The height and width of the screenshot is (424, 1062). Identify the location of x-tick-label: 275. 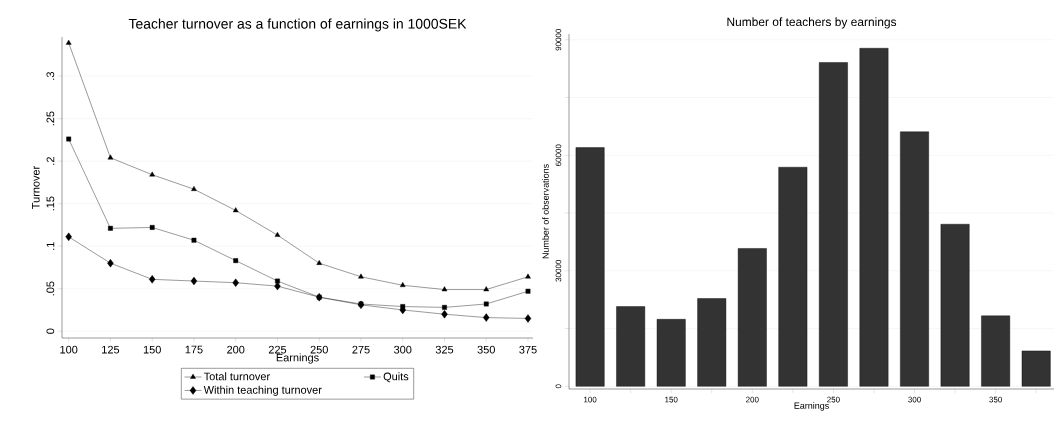
(361, 349).